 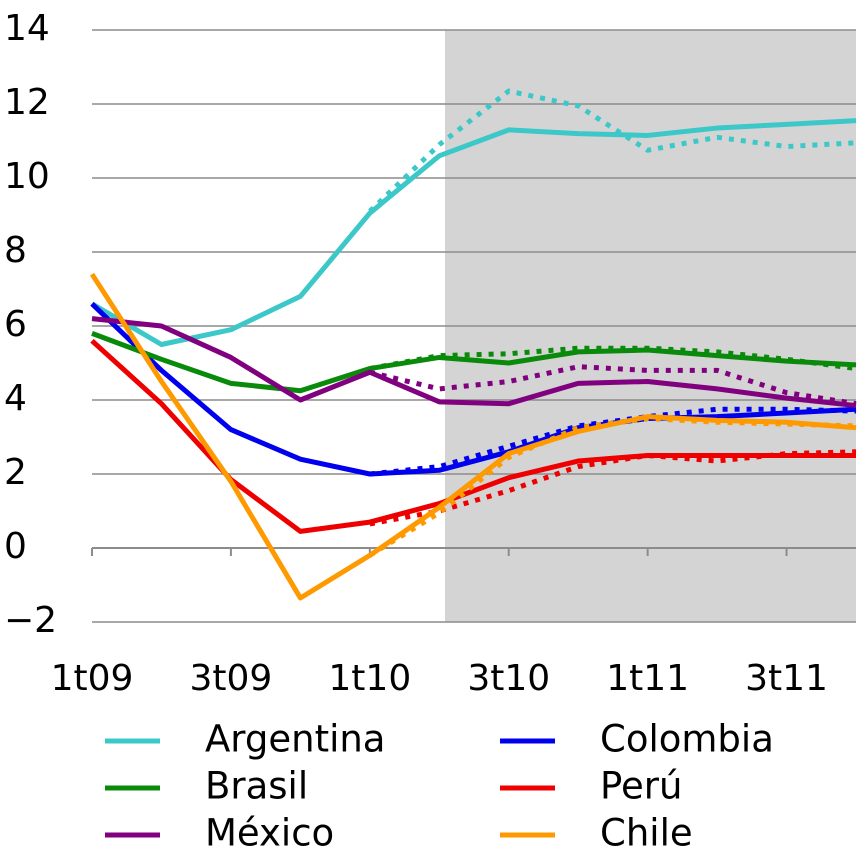 I want to click on y-tick-label: 0, so click(x=15, y=546).